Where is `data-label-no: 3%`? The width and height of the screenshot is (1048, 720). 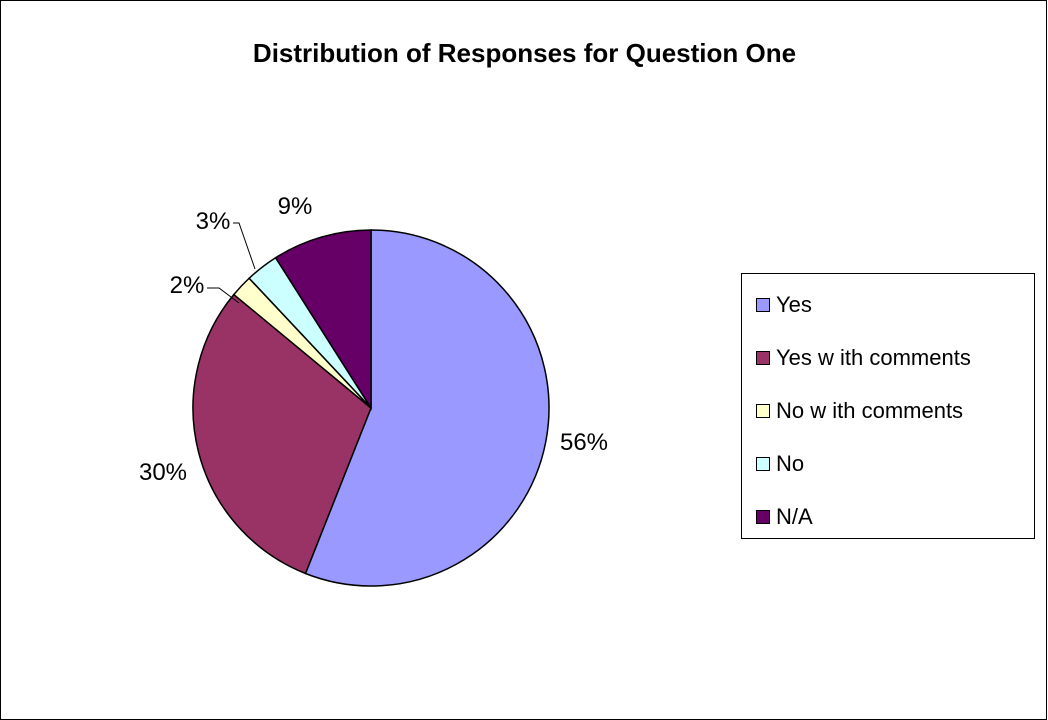
data-label-no: 3% is located at coordinates (213, 221).